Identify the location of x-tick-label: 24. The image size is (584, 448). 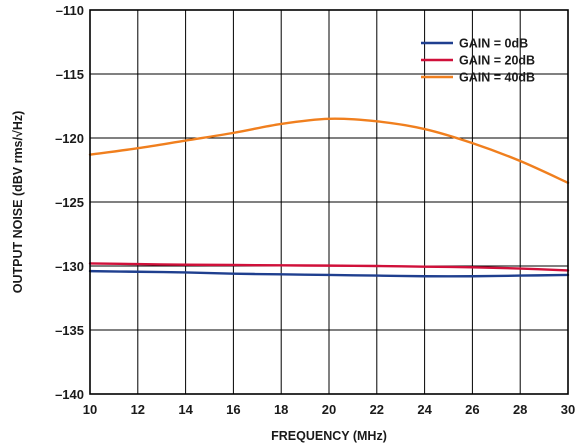
(424, 409).